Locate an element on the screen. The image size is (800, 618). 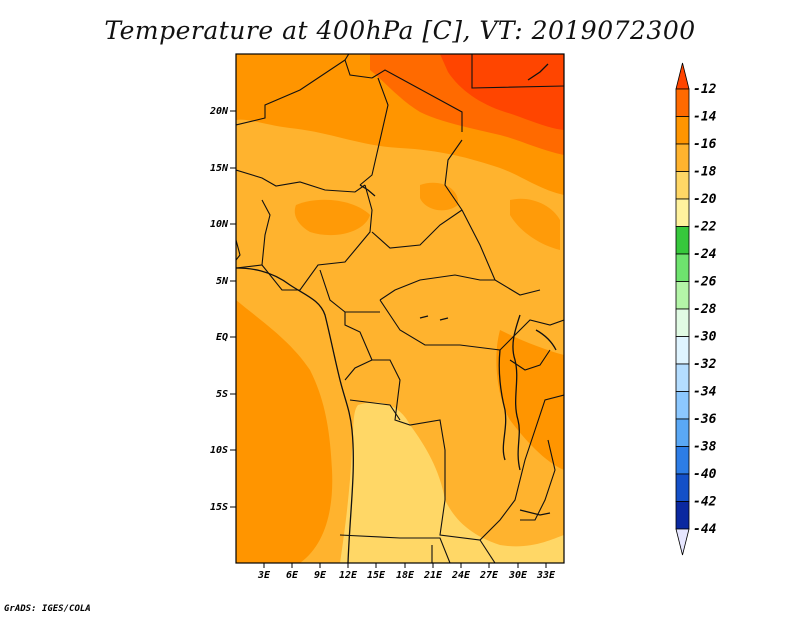
lat-tick: 20N is located at coordinates (222, 111).